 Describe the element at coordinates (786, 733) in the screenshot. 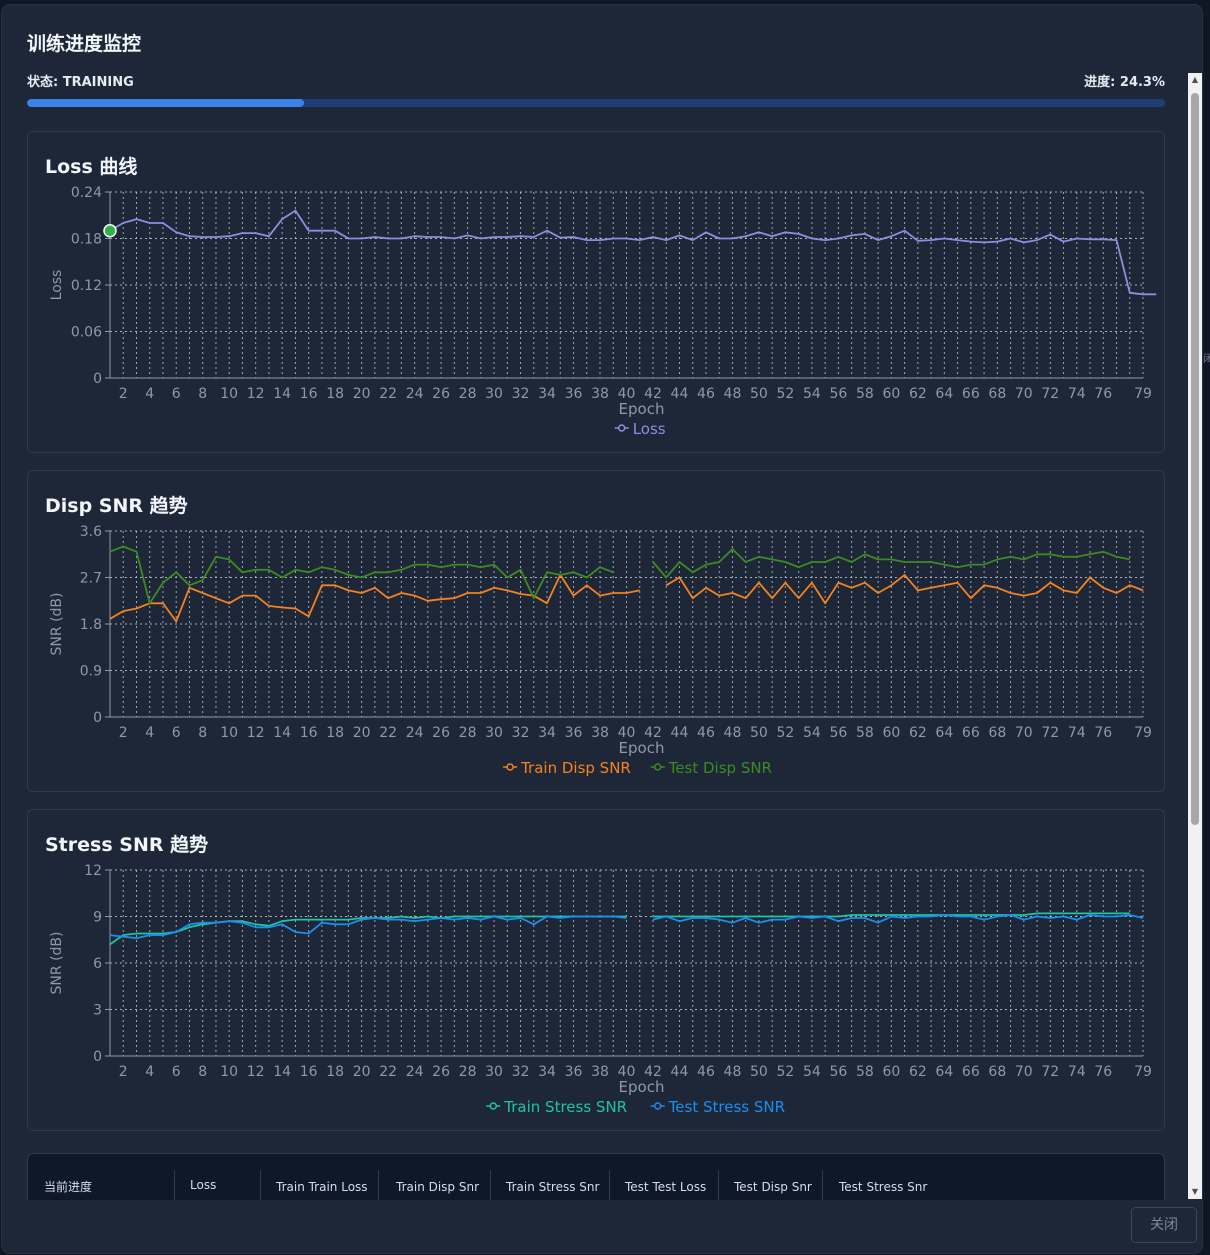

I see `x-tick-label: 52` at that location.